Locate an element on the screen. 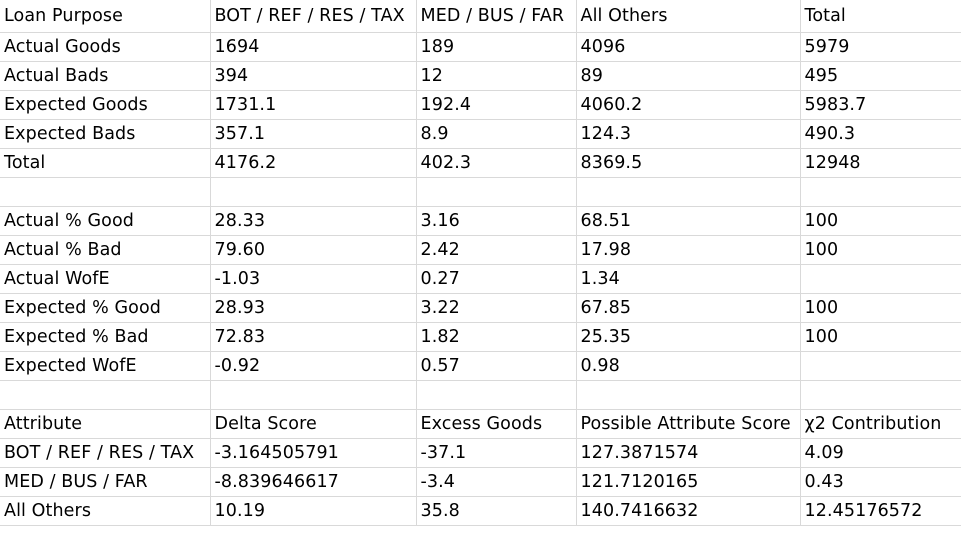 The height and width of the screenshot is (534, 961). cell: 121.7120165 is located at coordinates (688, 482).